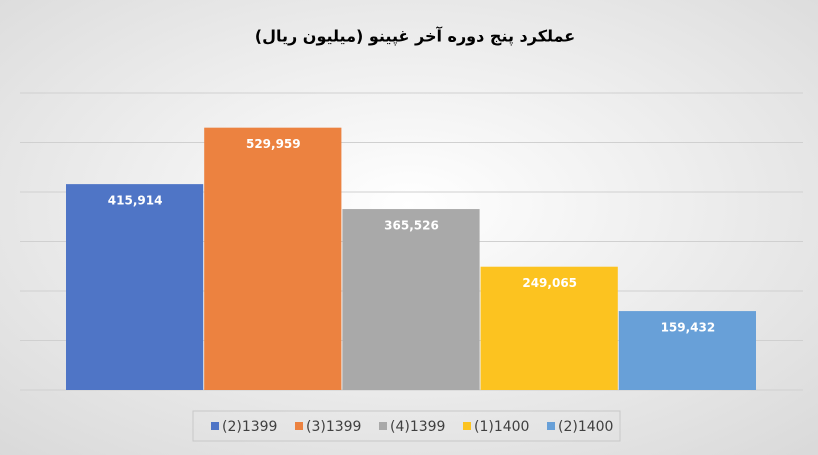 The image size is (818, 455). Describe the element at coordinates (411, 226) in the screenshot. I see `data-label: 365,526` at that location.